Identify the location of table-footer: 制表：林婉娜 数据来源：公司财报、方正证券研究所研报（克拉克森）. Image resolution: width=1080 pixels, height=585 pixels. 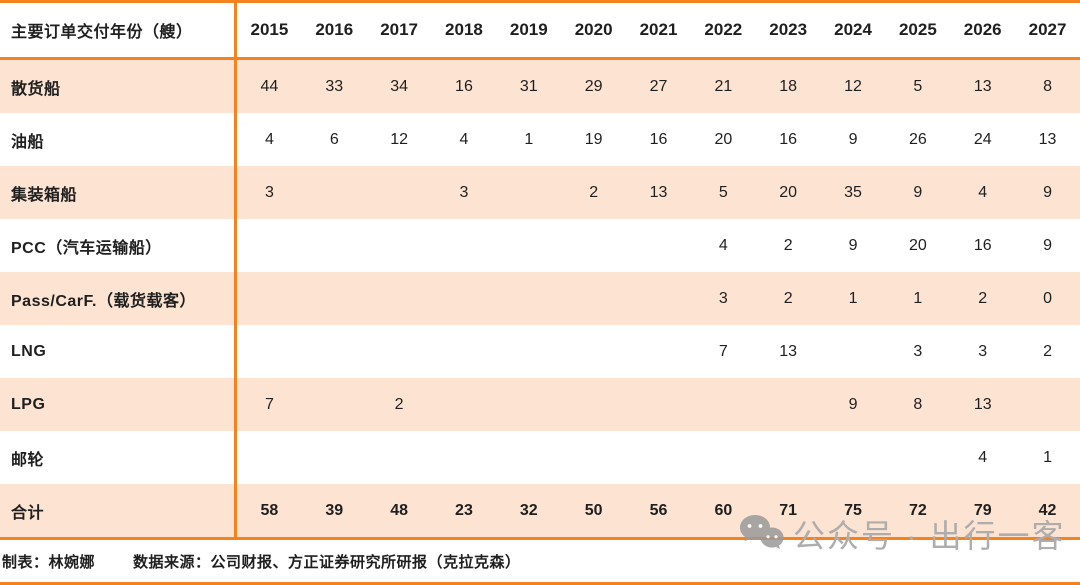
(540, 561).